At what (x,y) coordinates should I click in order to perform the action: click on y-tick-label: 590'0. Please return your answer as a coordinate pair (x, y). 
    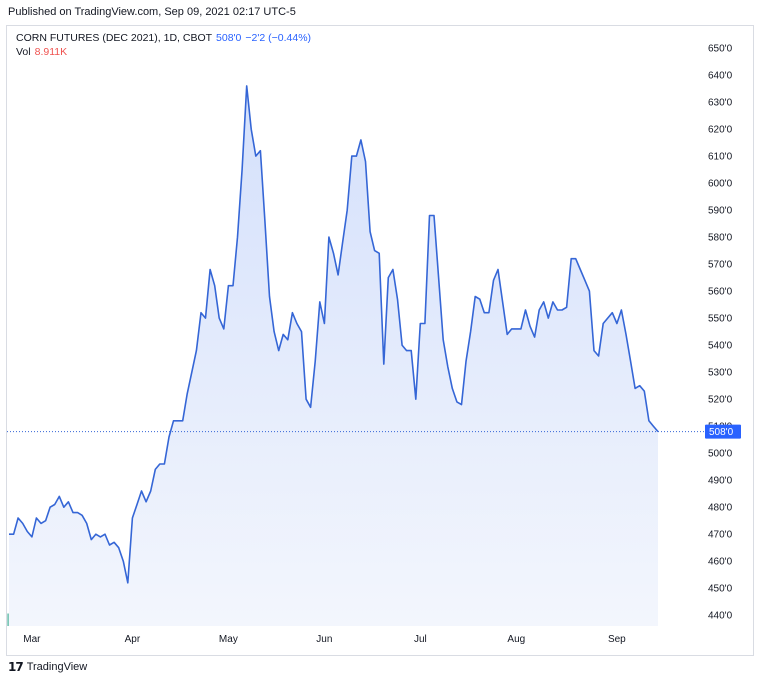
    Looking at the image, I should click on (720, 211).